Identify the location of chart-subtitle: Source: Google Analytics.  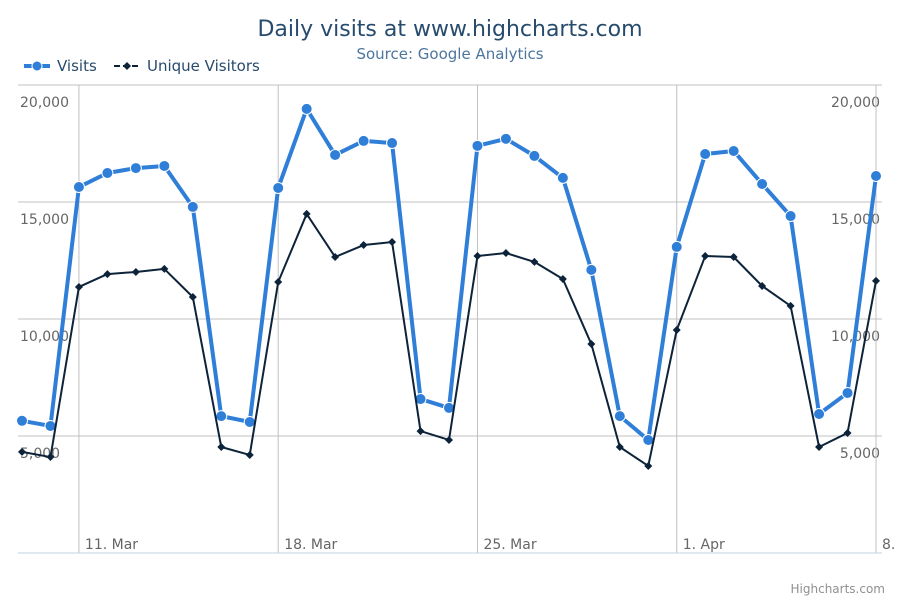
(449, 54).